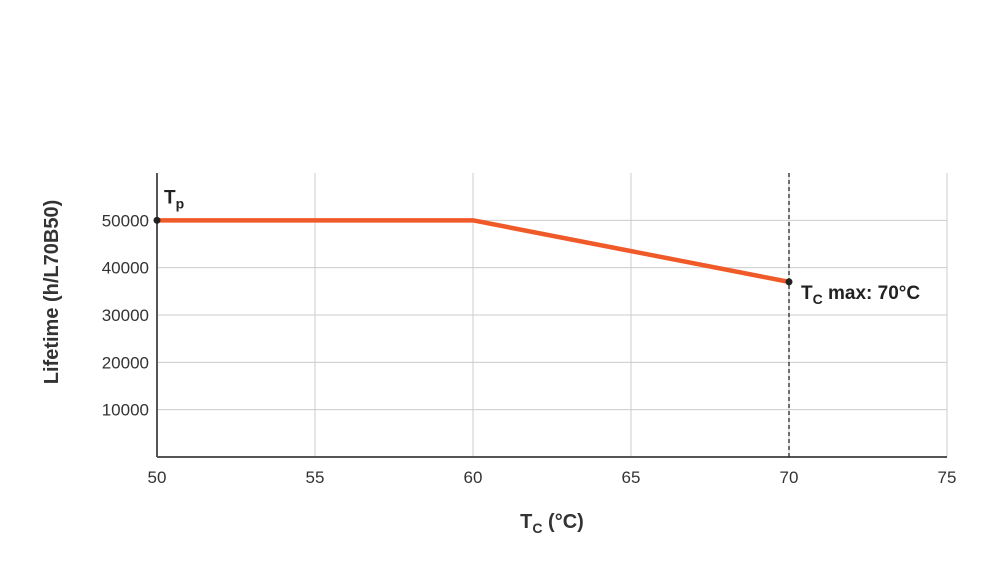 The height and width of the screenshot is (584, 1000). I want to click on x-tick-label: 70, so click(789, 477).